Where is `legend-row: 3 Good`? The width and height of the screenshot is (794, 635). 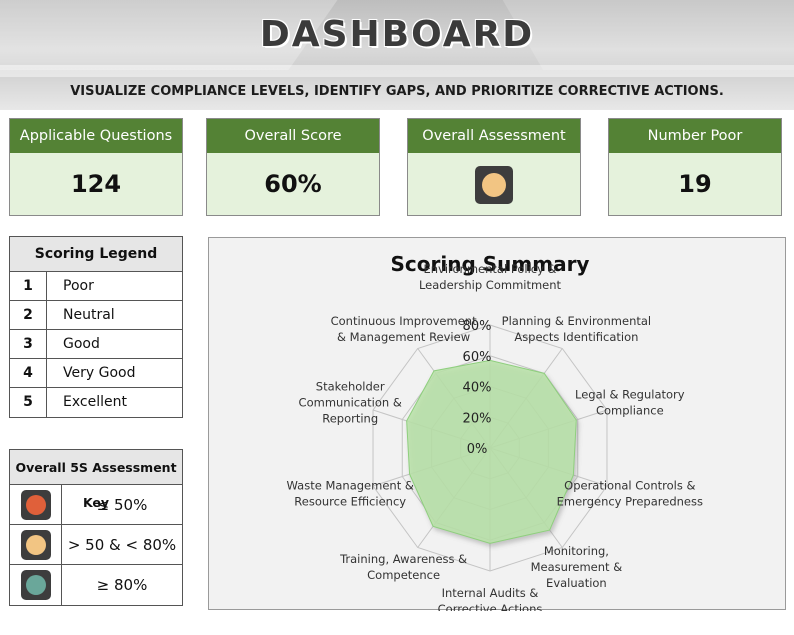 legend-row: 3 Good is located at coordinates (96, 344).